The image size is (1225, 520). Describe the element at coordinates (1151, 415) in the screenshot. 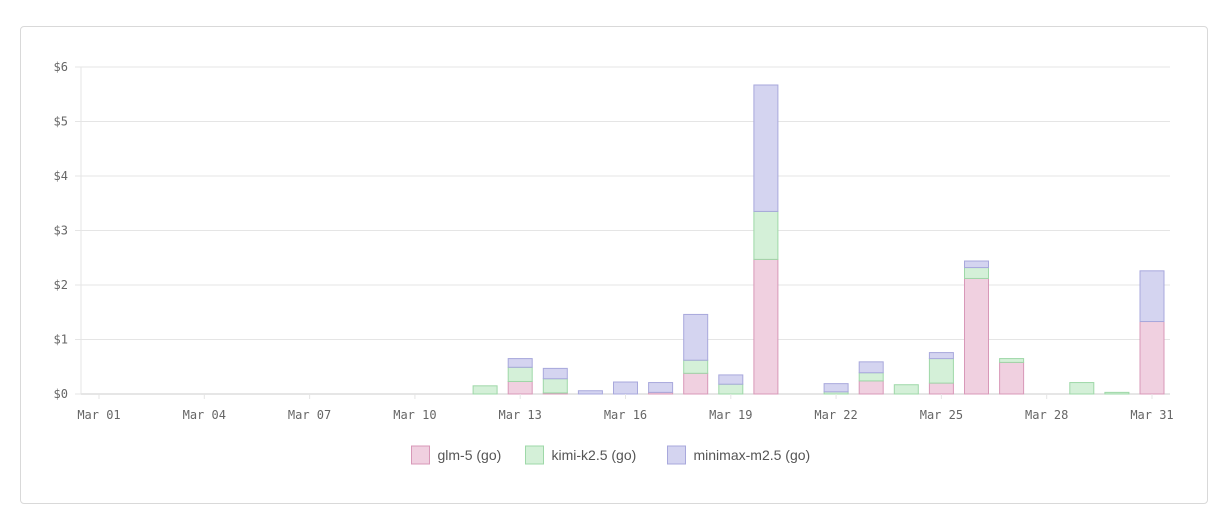

I see `x-tick-label: Mar 31` at that location.